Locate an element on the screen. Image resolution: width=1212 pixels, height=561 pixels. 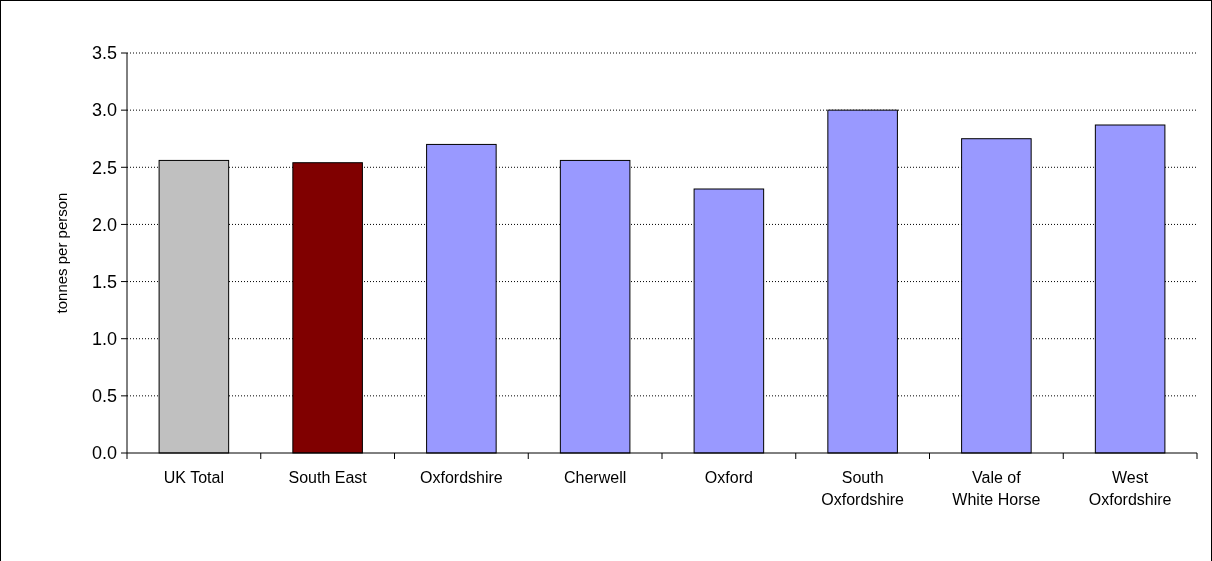
x-tick-label: Oxfordshire is located at coordinates (461, 477).